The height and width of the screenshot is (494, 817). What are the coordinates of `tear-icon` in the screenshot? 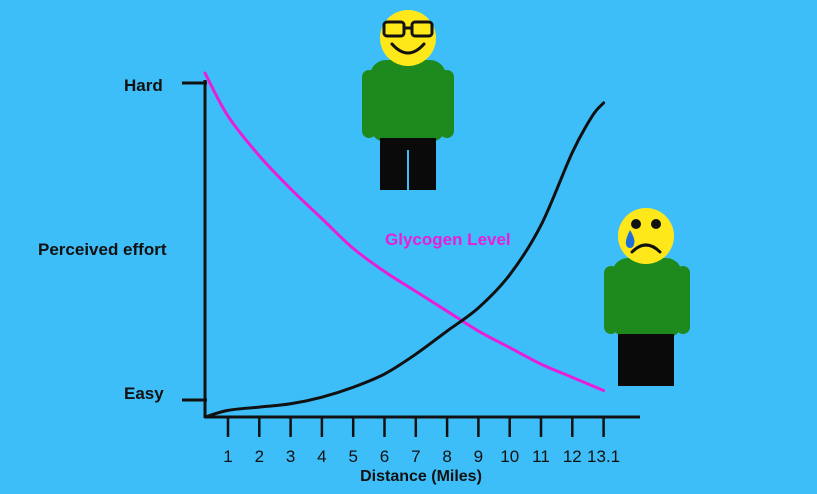 It's located at (630, 239).